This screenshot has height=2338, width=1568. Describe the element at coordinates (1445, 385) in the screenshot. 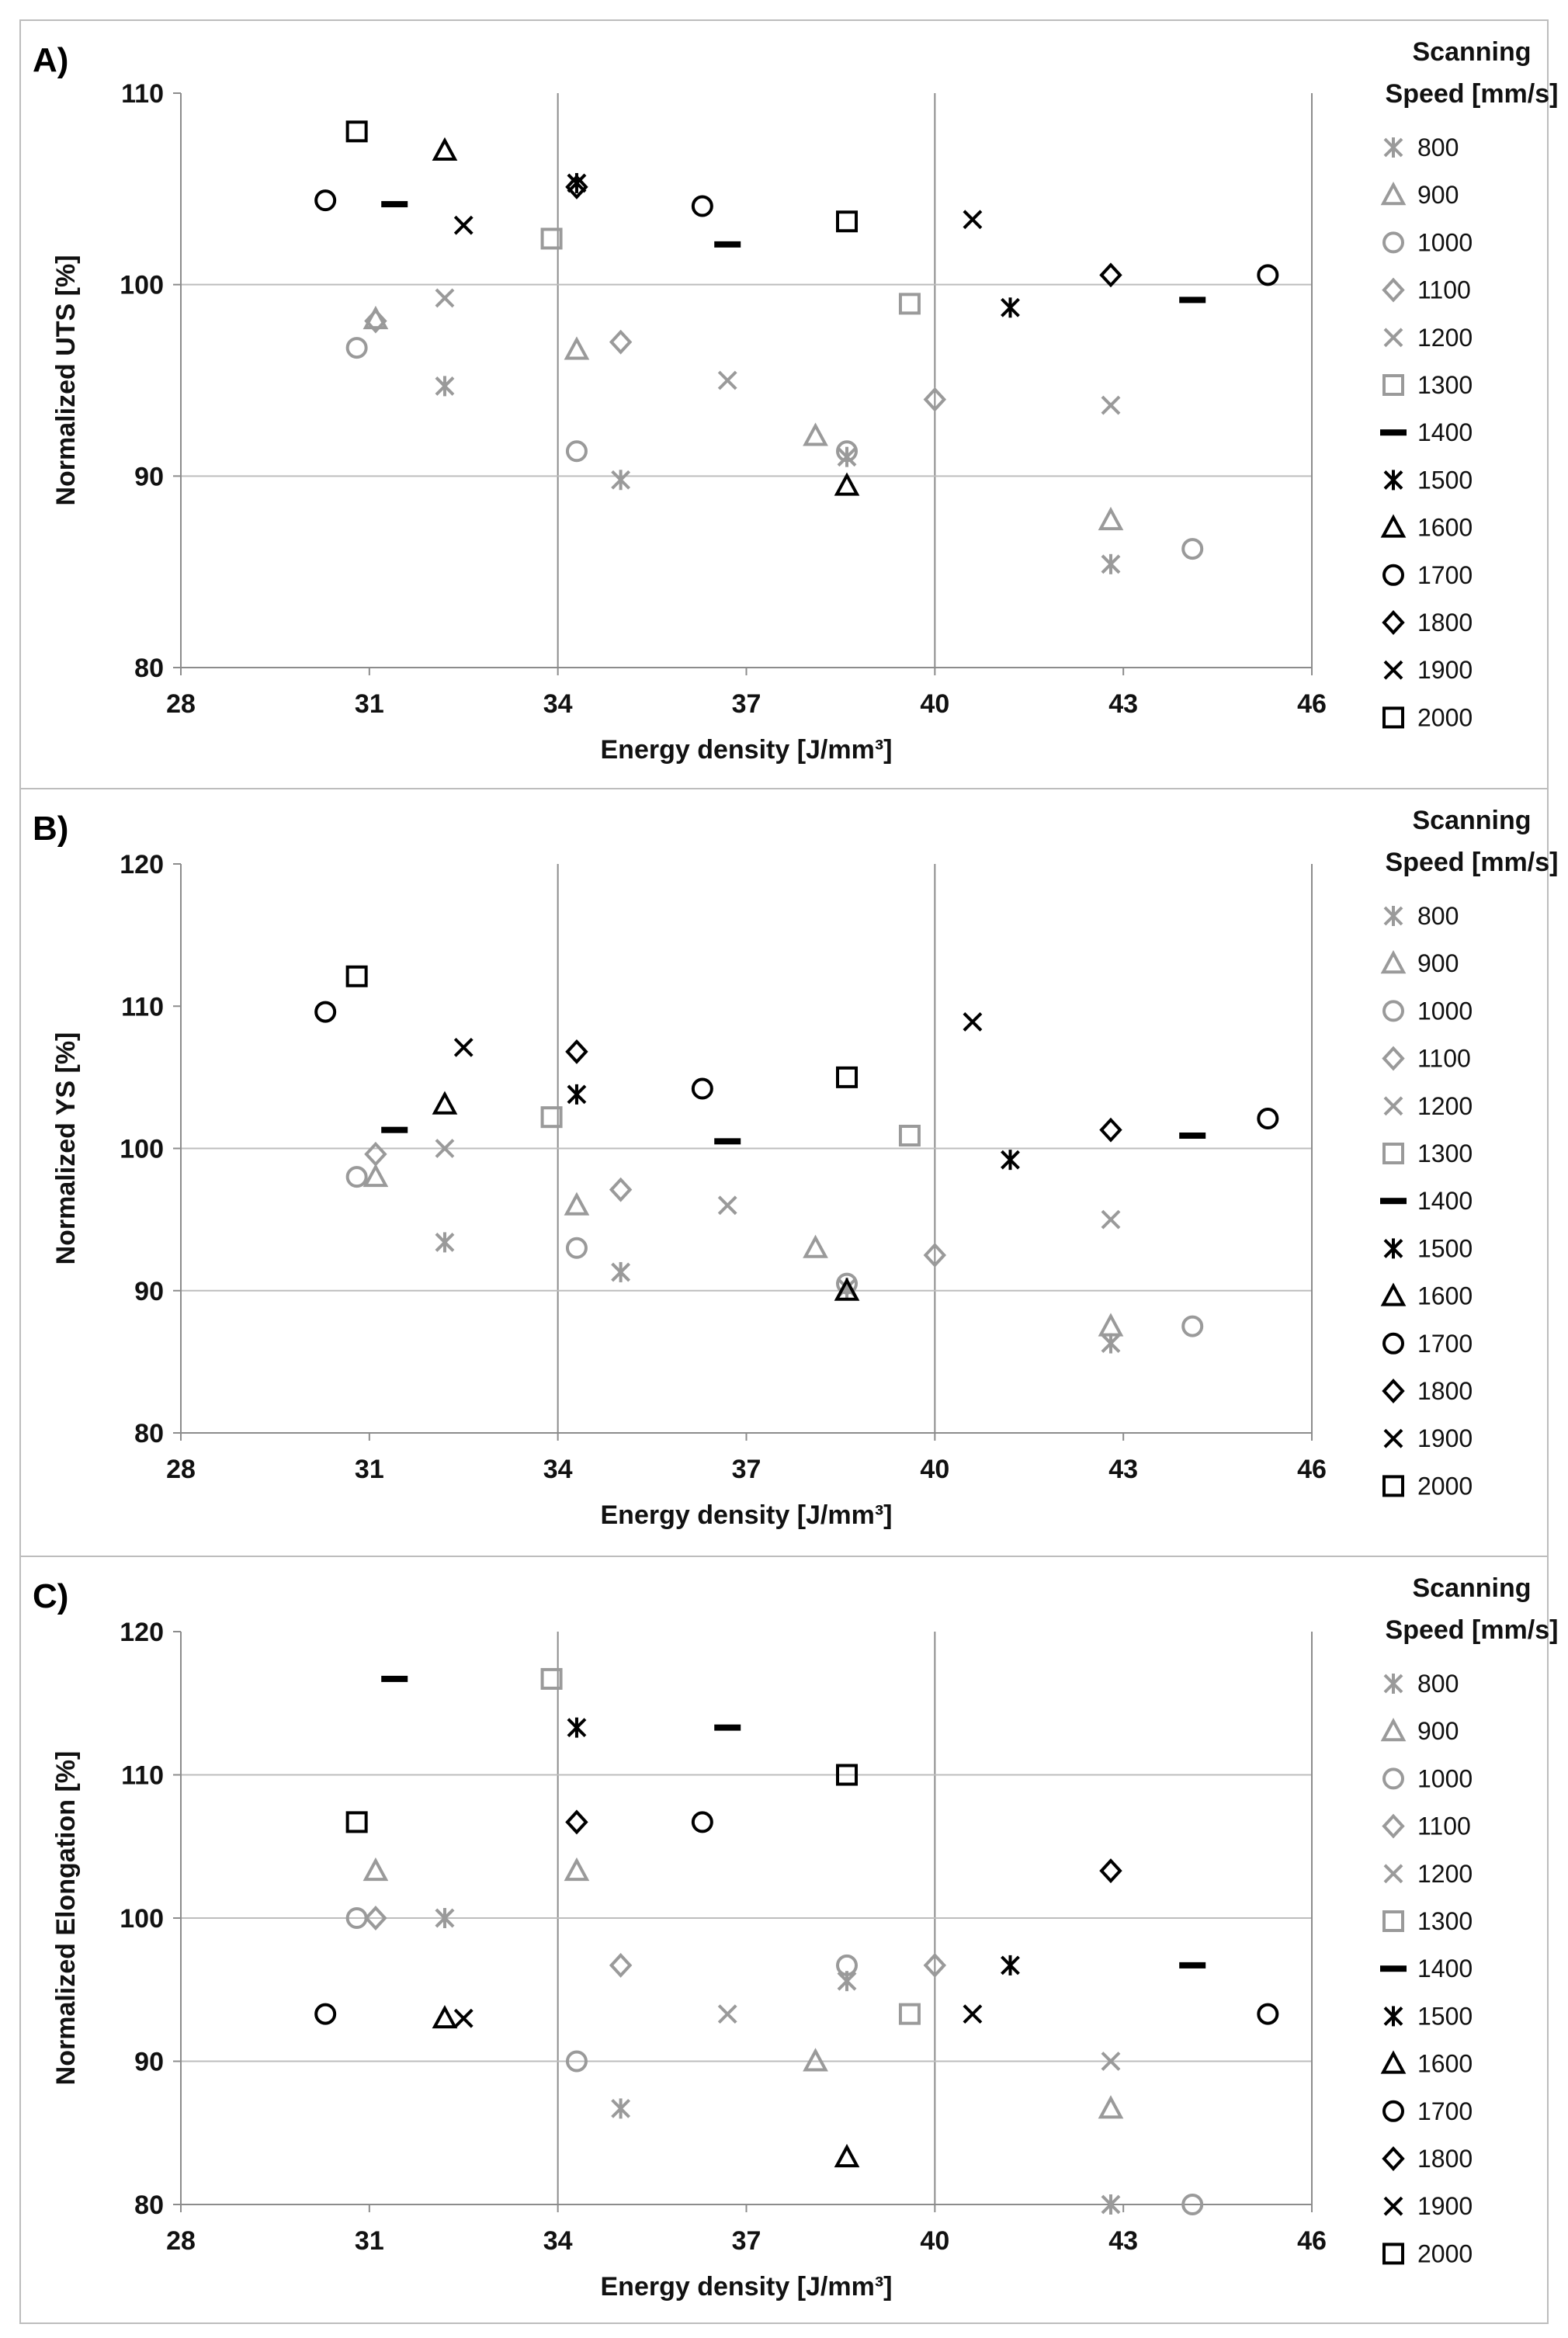

I see `legend-label-1300: 1300` at that location.